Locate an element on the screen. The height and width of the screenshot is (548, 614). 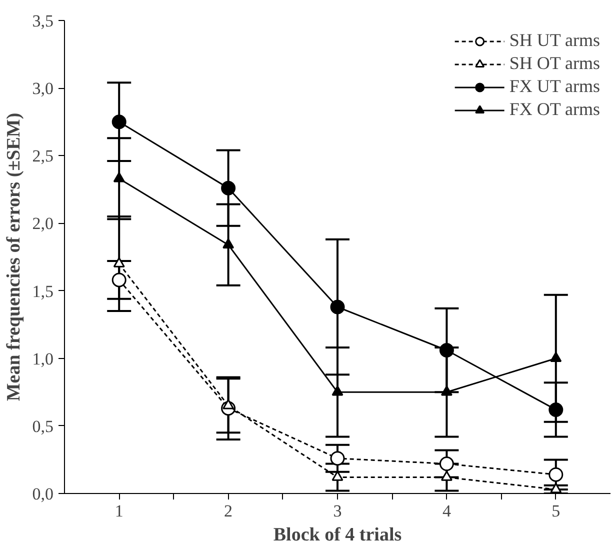
legend-label: FX UT arms is located at coordinates (554, 86).